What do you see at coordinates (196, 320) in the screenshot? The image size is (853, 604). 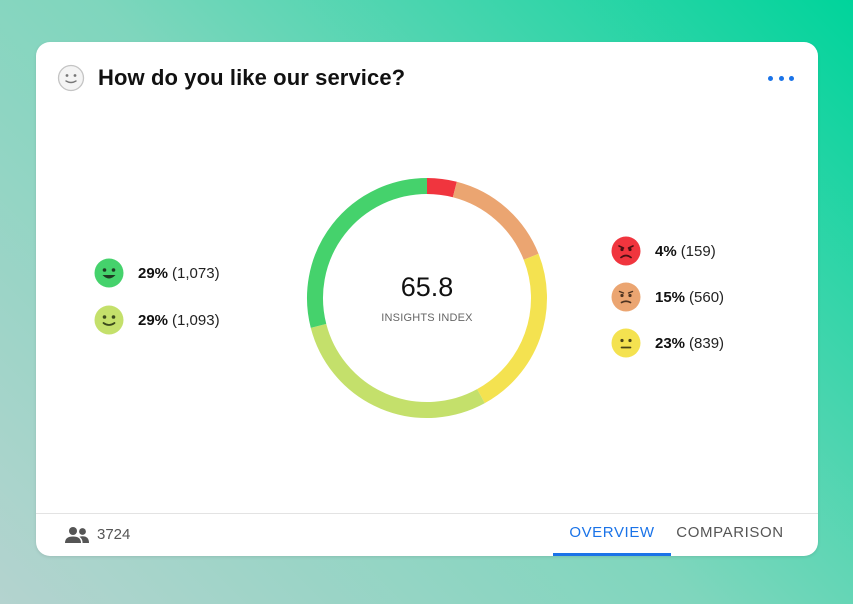 I see `legend-count: (1,093)` at bounding box center [196, 320].